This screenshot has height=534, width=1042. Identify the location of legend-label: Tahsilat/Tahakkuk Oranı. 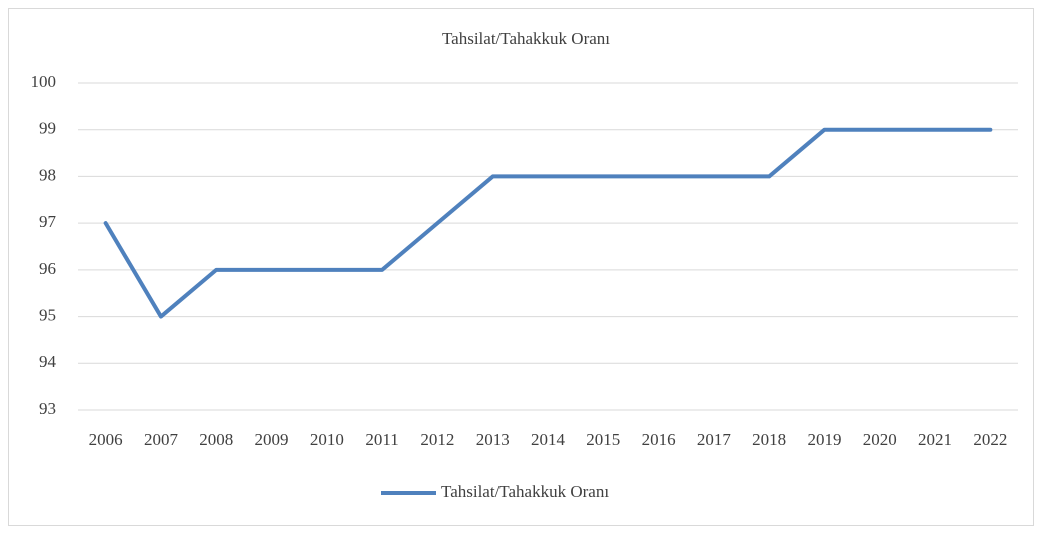
(525, 491).